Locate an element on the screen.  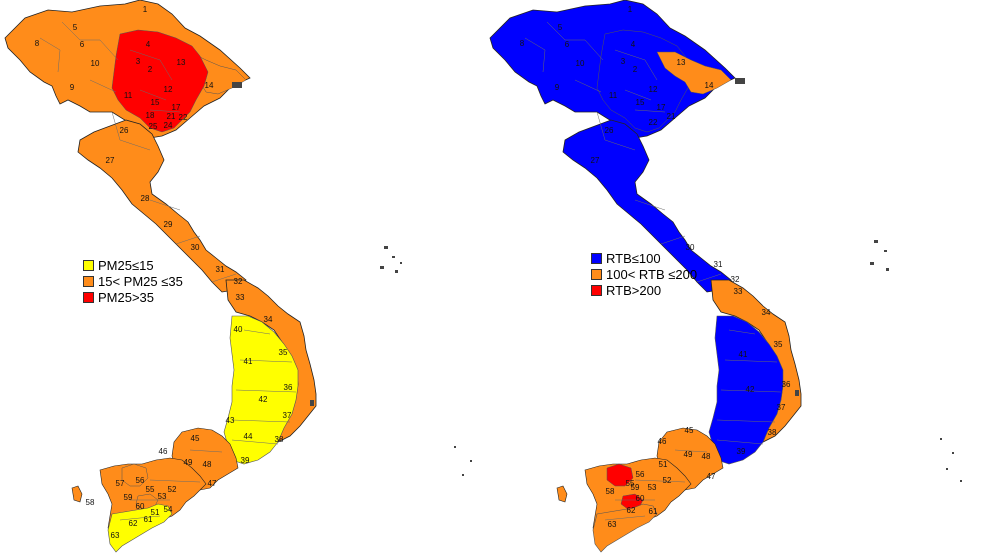
legend-label: PM25≤15 is located at coordinates (126, 265).